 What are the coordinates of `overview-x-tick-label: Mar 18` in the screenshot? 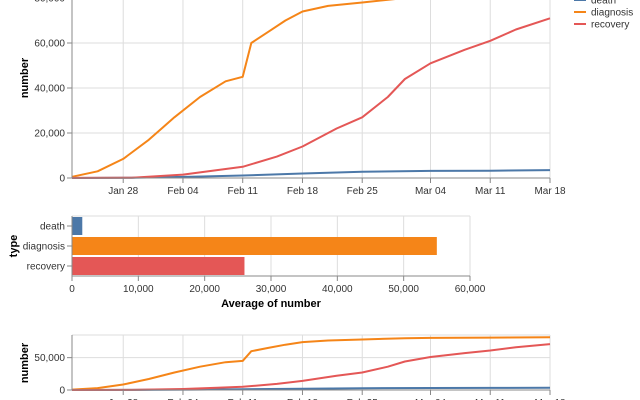 It's located at (550, 399).